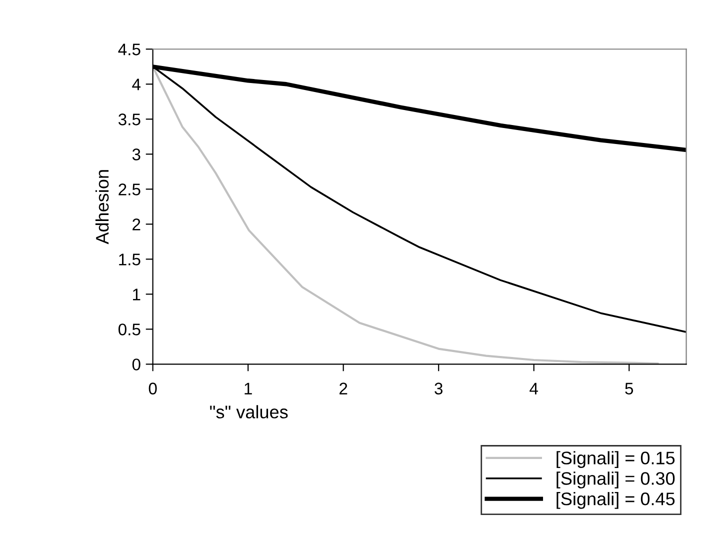 This screenshot has width=701, height=534. Describe the element at coordinates (136, 84) in the screenshot. I see `y-tick-label: 4` at that location.